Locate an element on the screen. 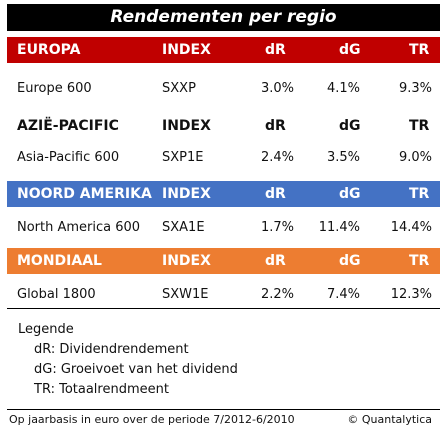  dr-value: 2.4% is located at coordinates (277, 157).